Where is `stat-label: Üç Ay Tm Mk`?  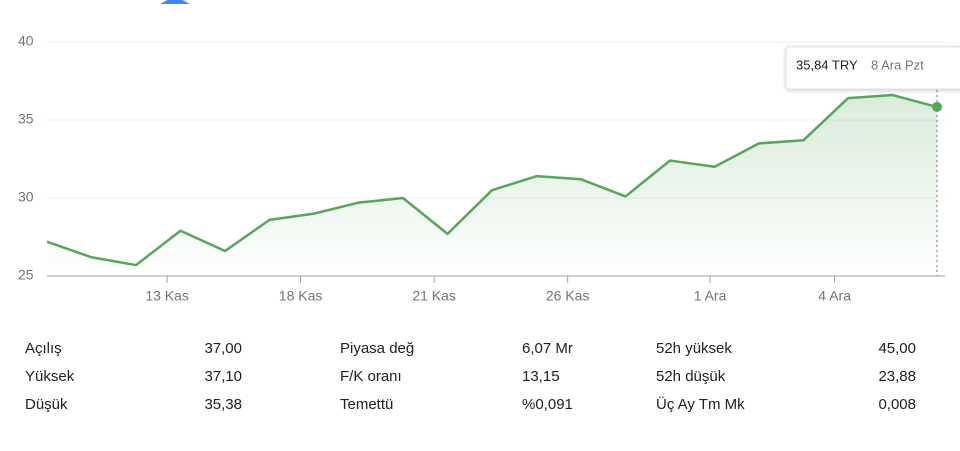
stat-label: Üç Ay Tm Mk is located at coordinates (700, 404).